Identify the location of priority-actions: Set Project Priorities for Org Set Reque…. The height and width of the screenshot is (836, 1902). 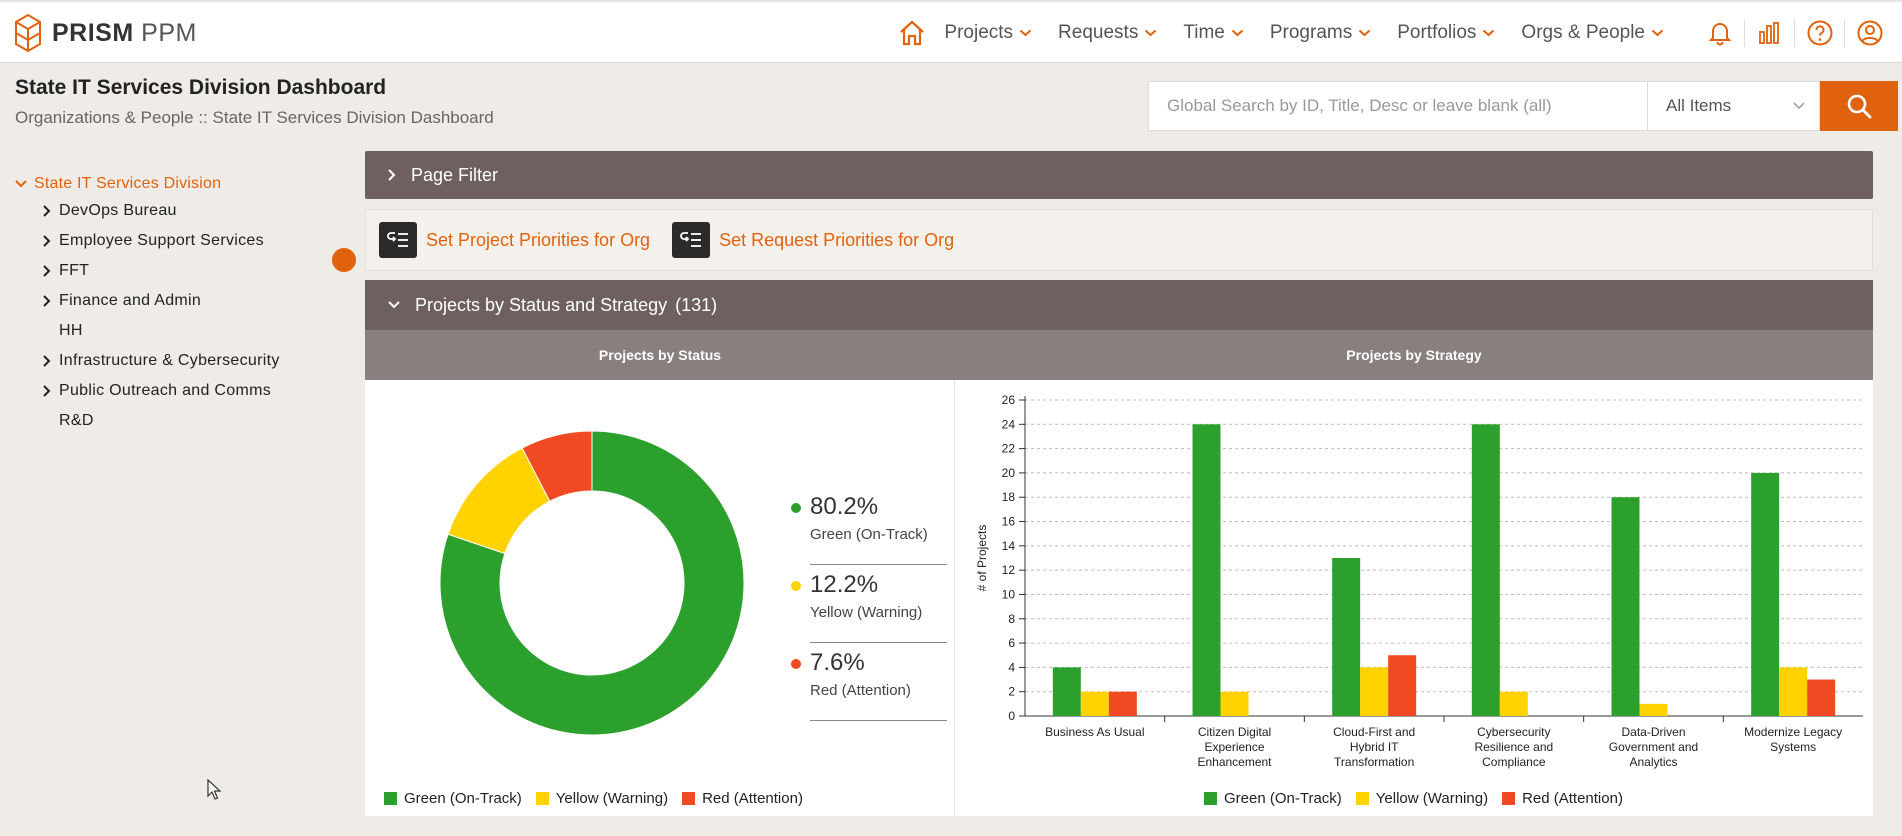
(1119, 240).